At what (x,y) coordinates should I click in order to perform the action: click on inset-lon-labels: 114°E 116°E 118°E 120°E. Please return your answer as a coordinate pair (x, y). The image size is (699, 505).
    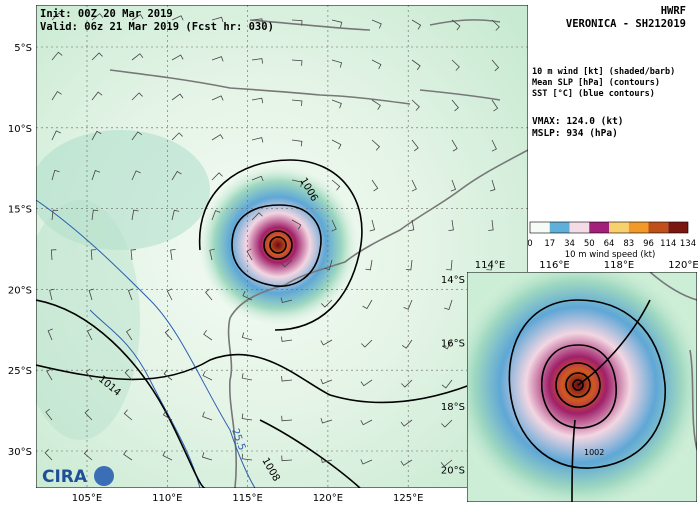
    Looking at the image, I should click on (587, 265).